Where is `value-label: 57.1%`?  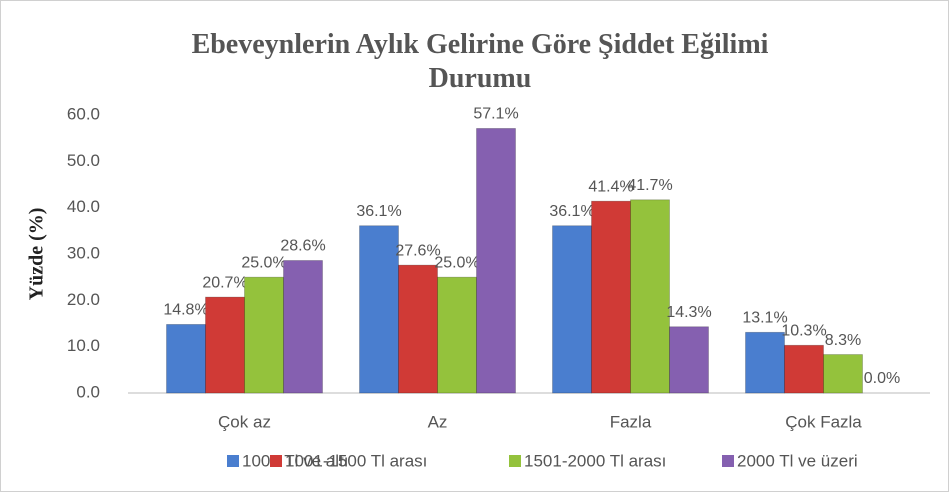 value-label: 57.1% is located at coordinates (495, 114).